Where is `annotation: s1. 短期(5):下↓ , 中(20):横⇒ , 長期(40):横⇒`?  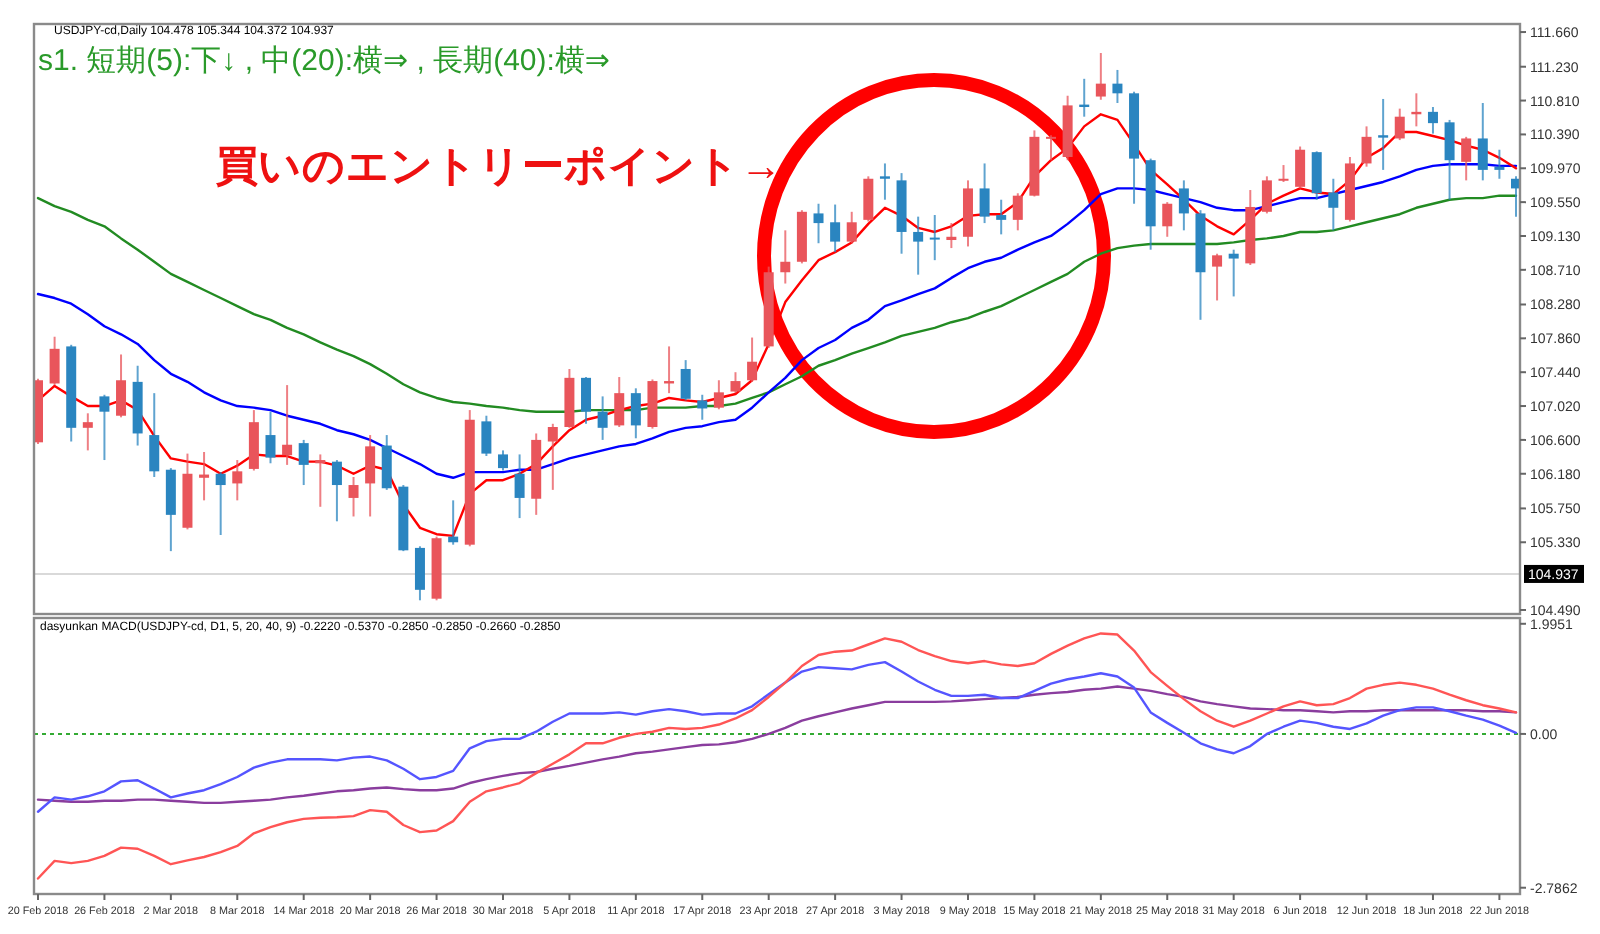 annotation: s1. 短期(5):下↓ , 中(20):横⇒ , 長期(40):横⇒ is located at coordinates (324, 61).